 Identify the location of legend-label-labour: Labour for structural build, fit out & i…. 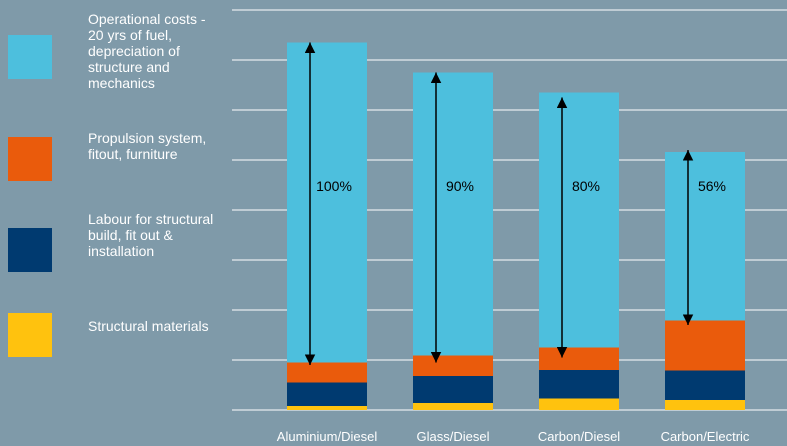
(151, 235).